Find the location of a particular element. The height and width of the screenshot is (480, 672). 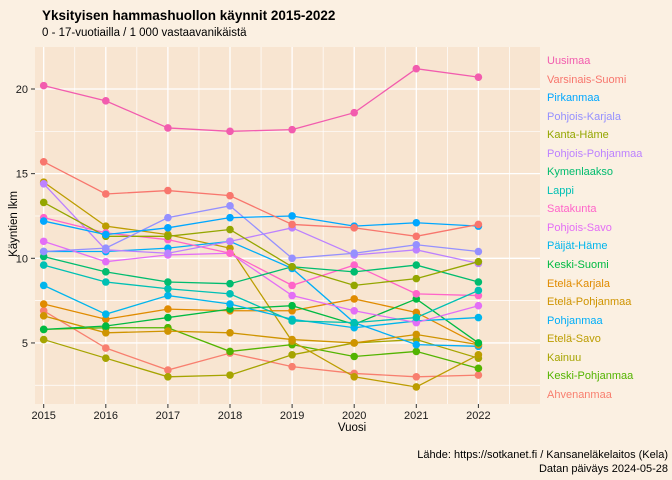

legend-item: Varsinais-Suomi is located at coordinates (587, 79).